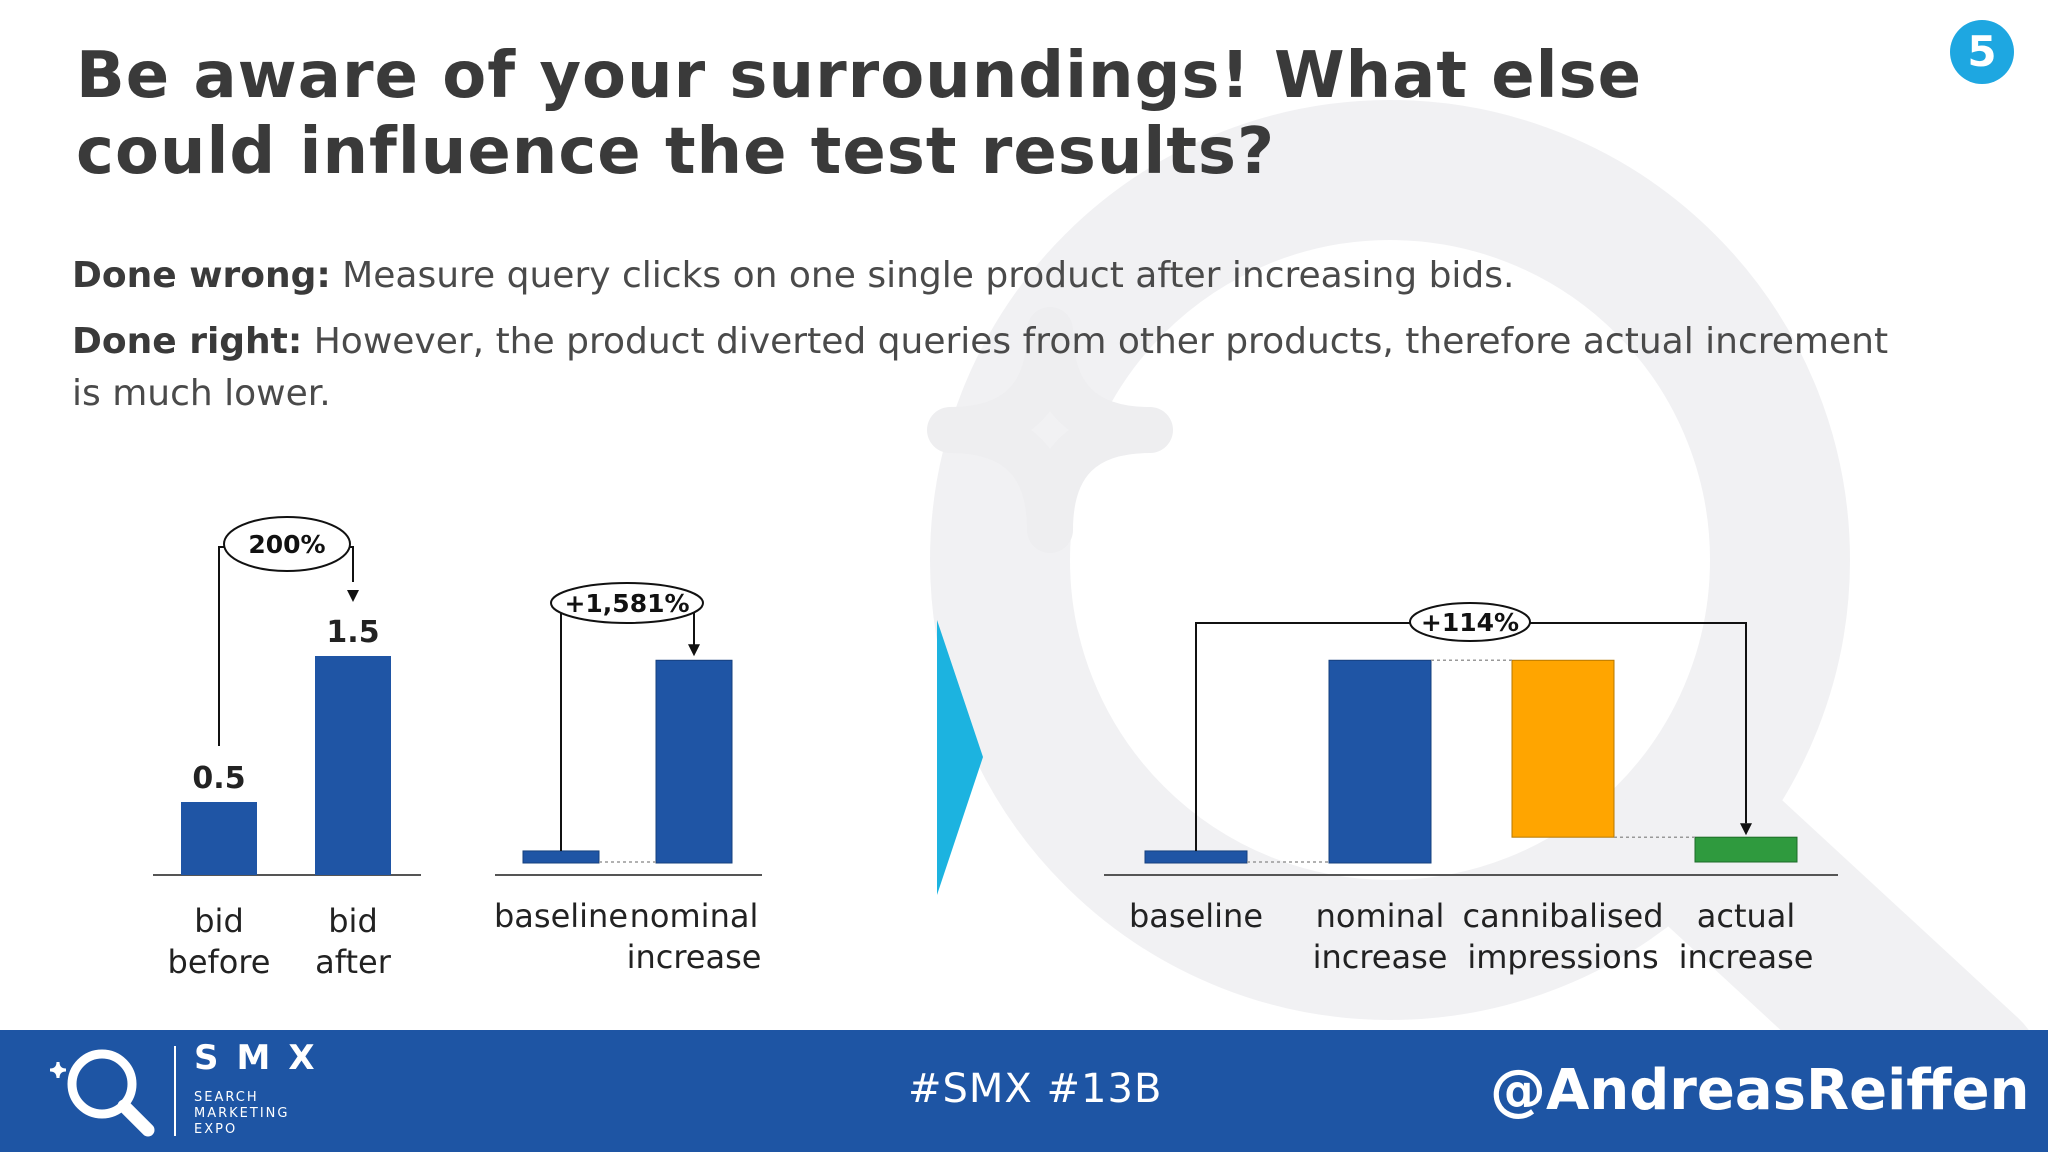 The height and width of the screenshot is (1152, 2048). I want to click on done-right-label: Done right:, so click(187, 341).